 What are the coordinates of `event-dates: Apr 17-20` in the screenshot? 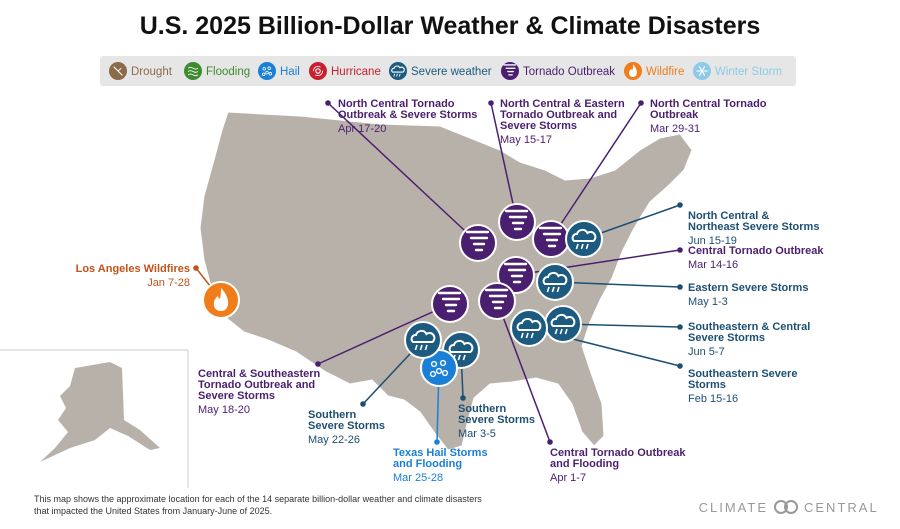 It's located at (362, 129).